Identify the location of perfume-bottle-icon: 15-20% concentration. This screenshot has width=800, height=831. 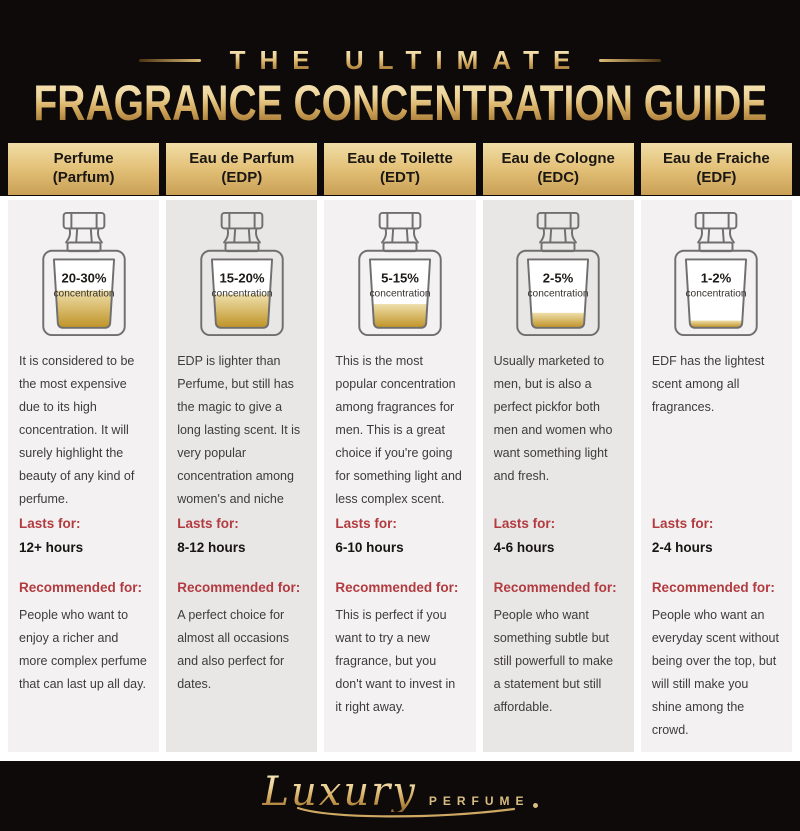
(242, 274).